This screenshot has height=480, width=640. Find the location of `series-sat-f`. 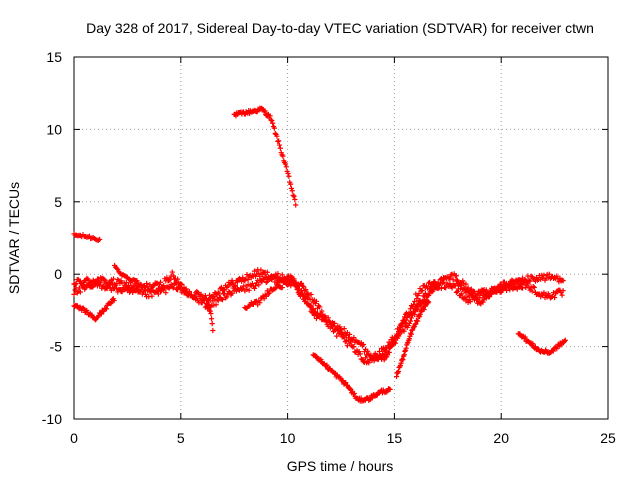

series-sat-f is located at coordinates (126, 274).